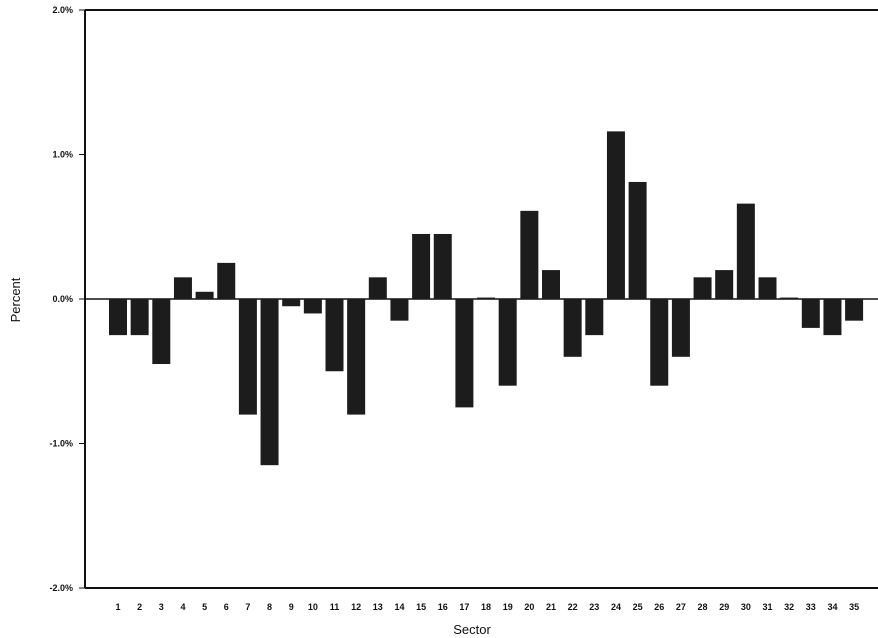 The image size is (878, 638). I want to click on x-tick-label: 18, so click(486, 607).